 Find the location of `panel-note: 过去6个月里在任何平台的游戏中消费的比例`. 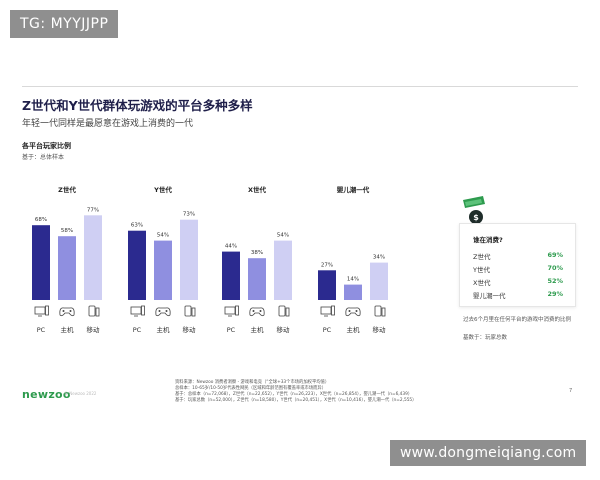

panel-note: 过去6个月里在任何平台的游戏中消费的比例 is located at coordinates (517, 320).